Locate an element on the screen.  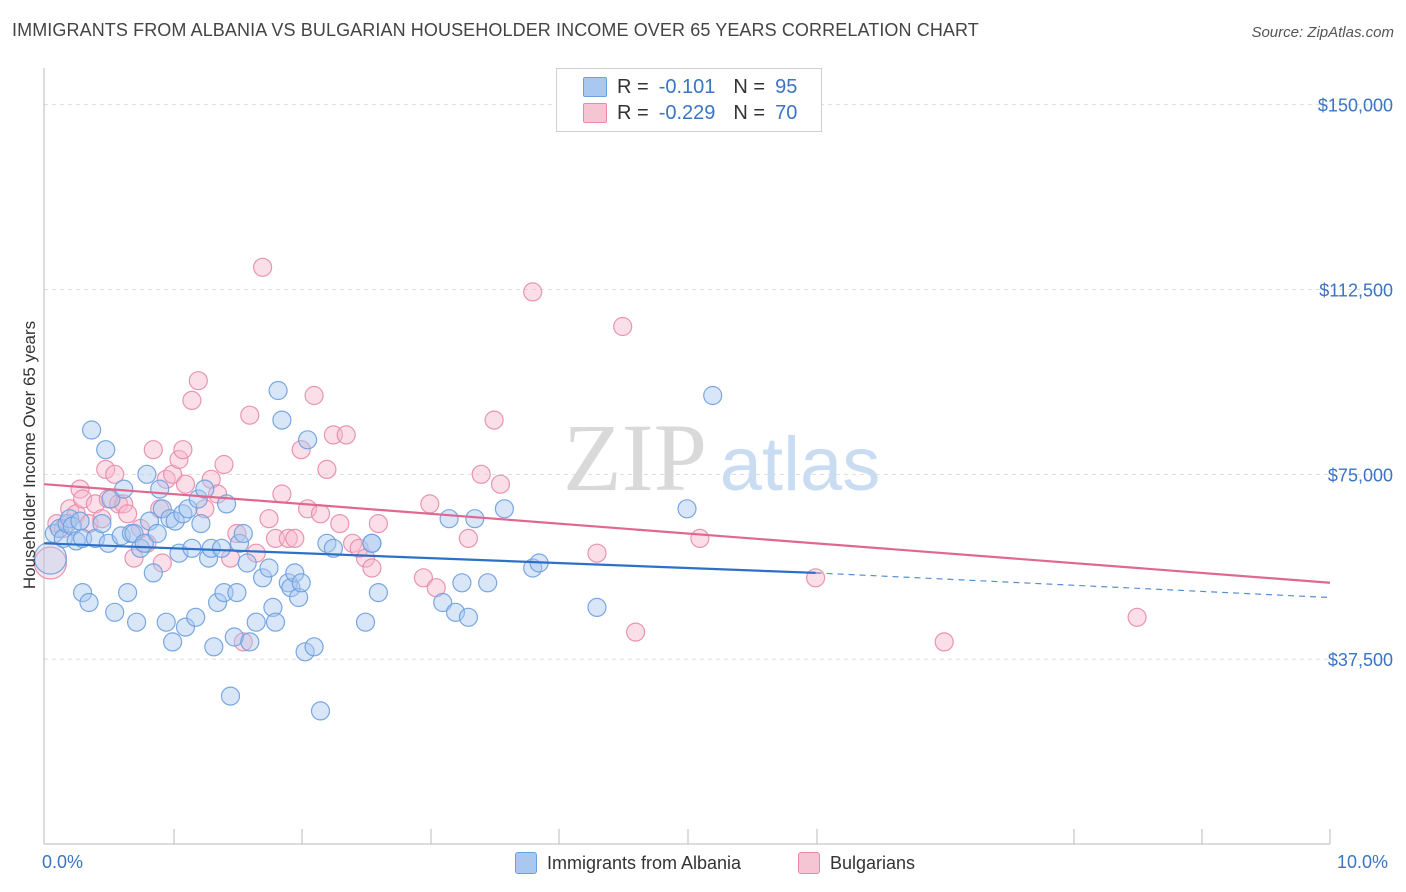
legend-swatch-blue is located at coordinates (595, 87).